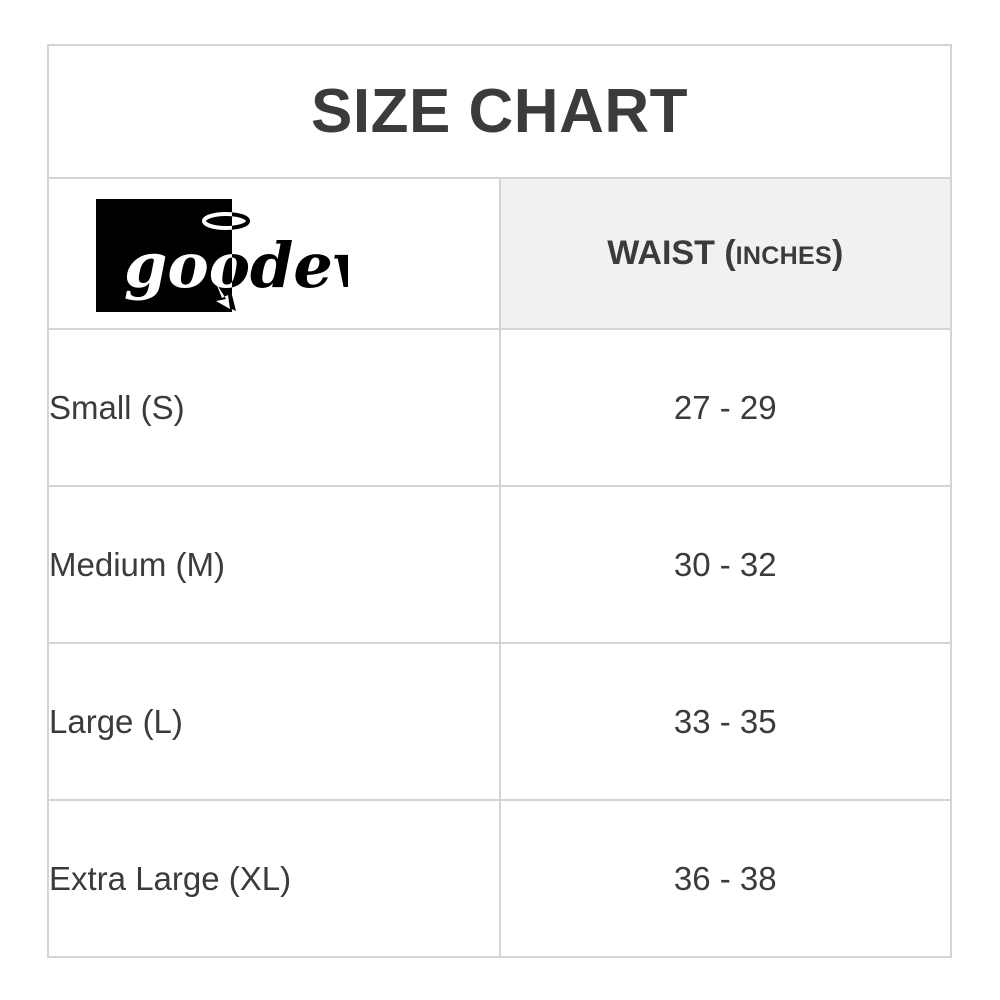  What do you see at coordinates (661, 253) in the screenshot?
I see `waist-word: WAIST` at bounding box center [661, 253].